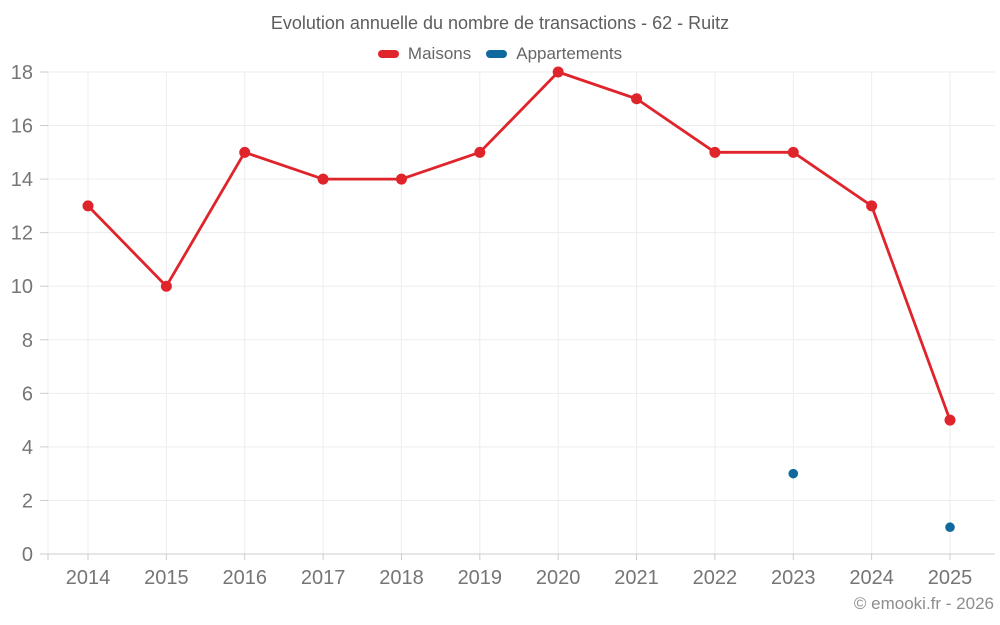 The width and height of the screenshot is (1000, 625). What do you see at coordinates (27, 555) in the screenshot?
I see `y-axis-label: 0` at bounding box center [27, 555].